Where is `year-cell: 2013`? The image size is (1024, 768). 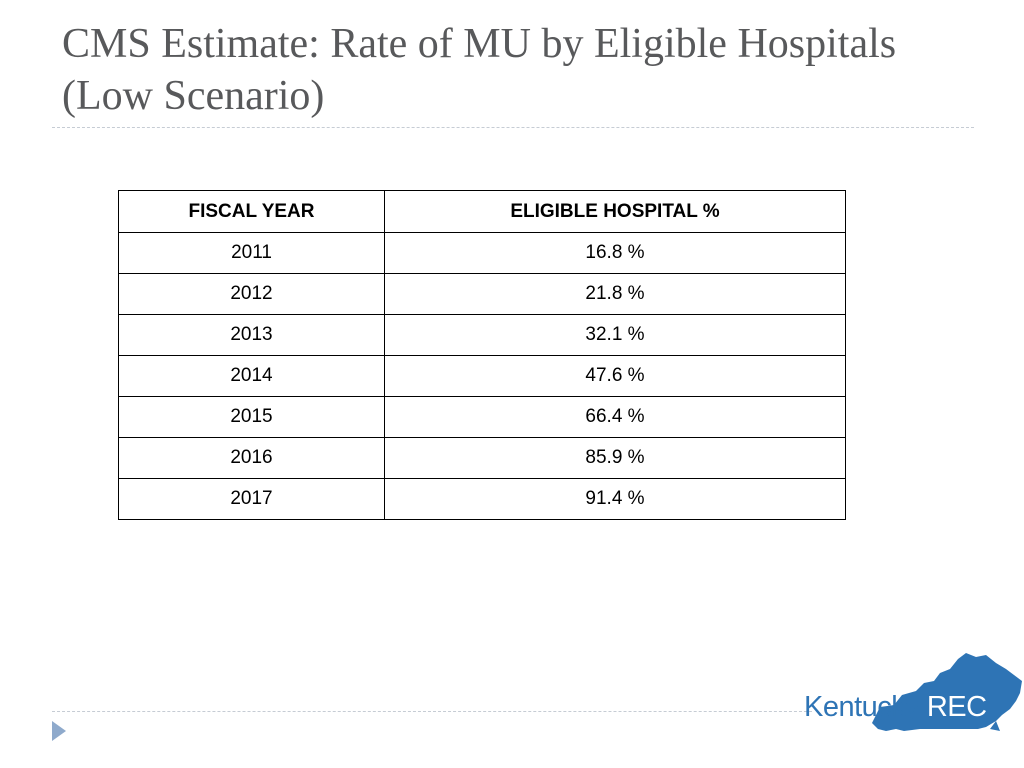
year-cell: 2013 is located at coordinates (251, 335).